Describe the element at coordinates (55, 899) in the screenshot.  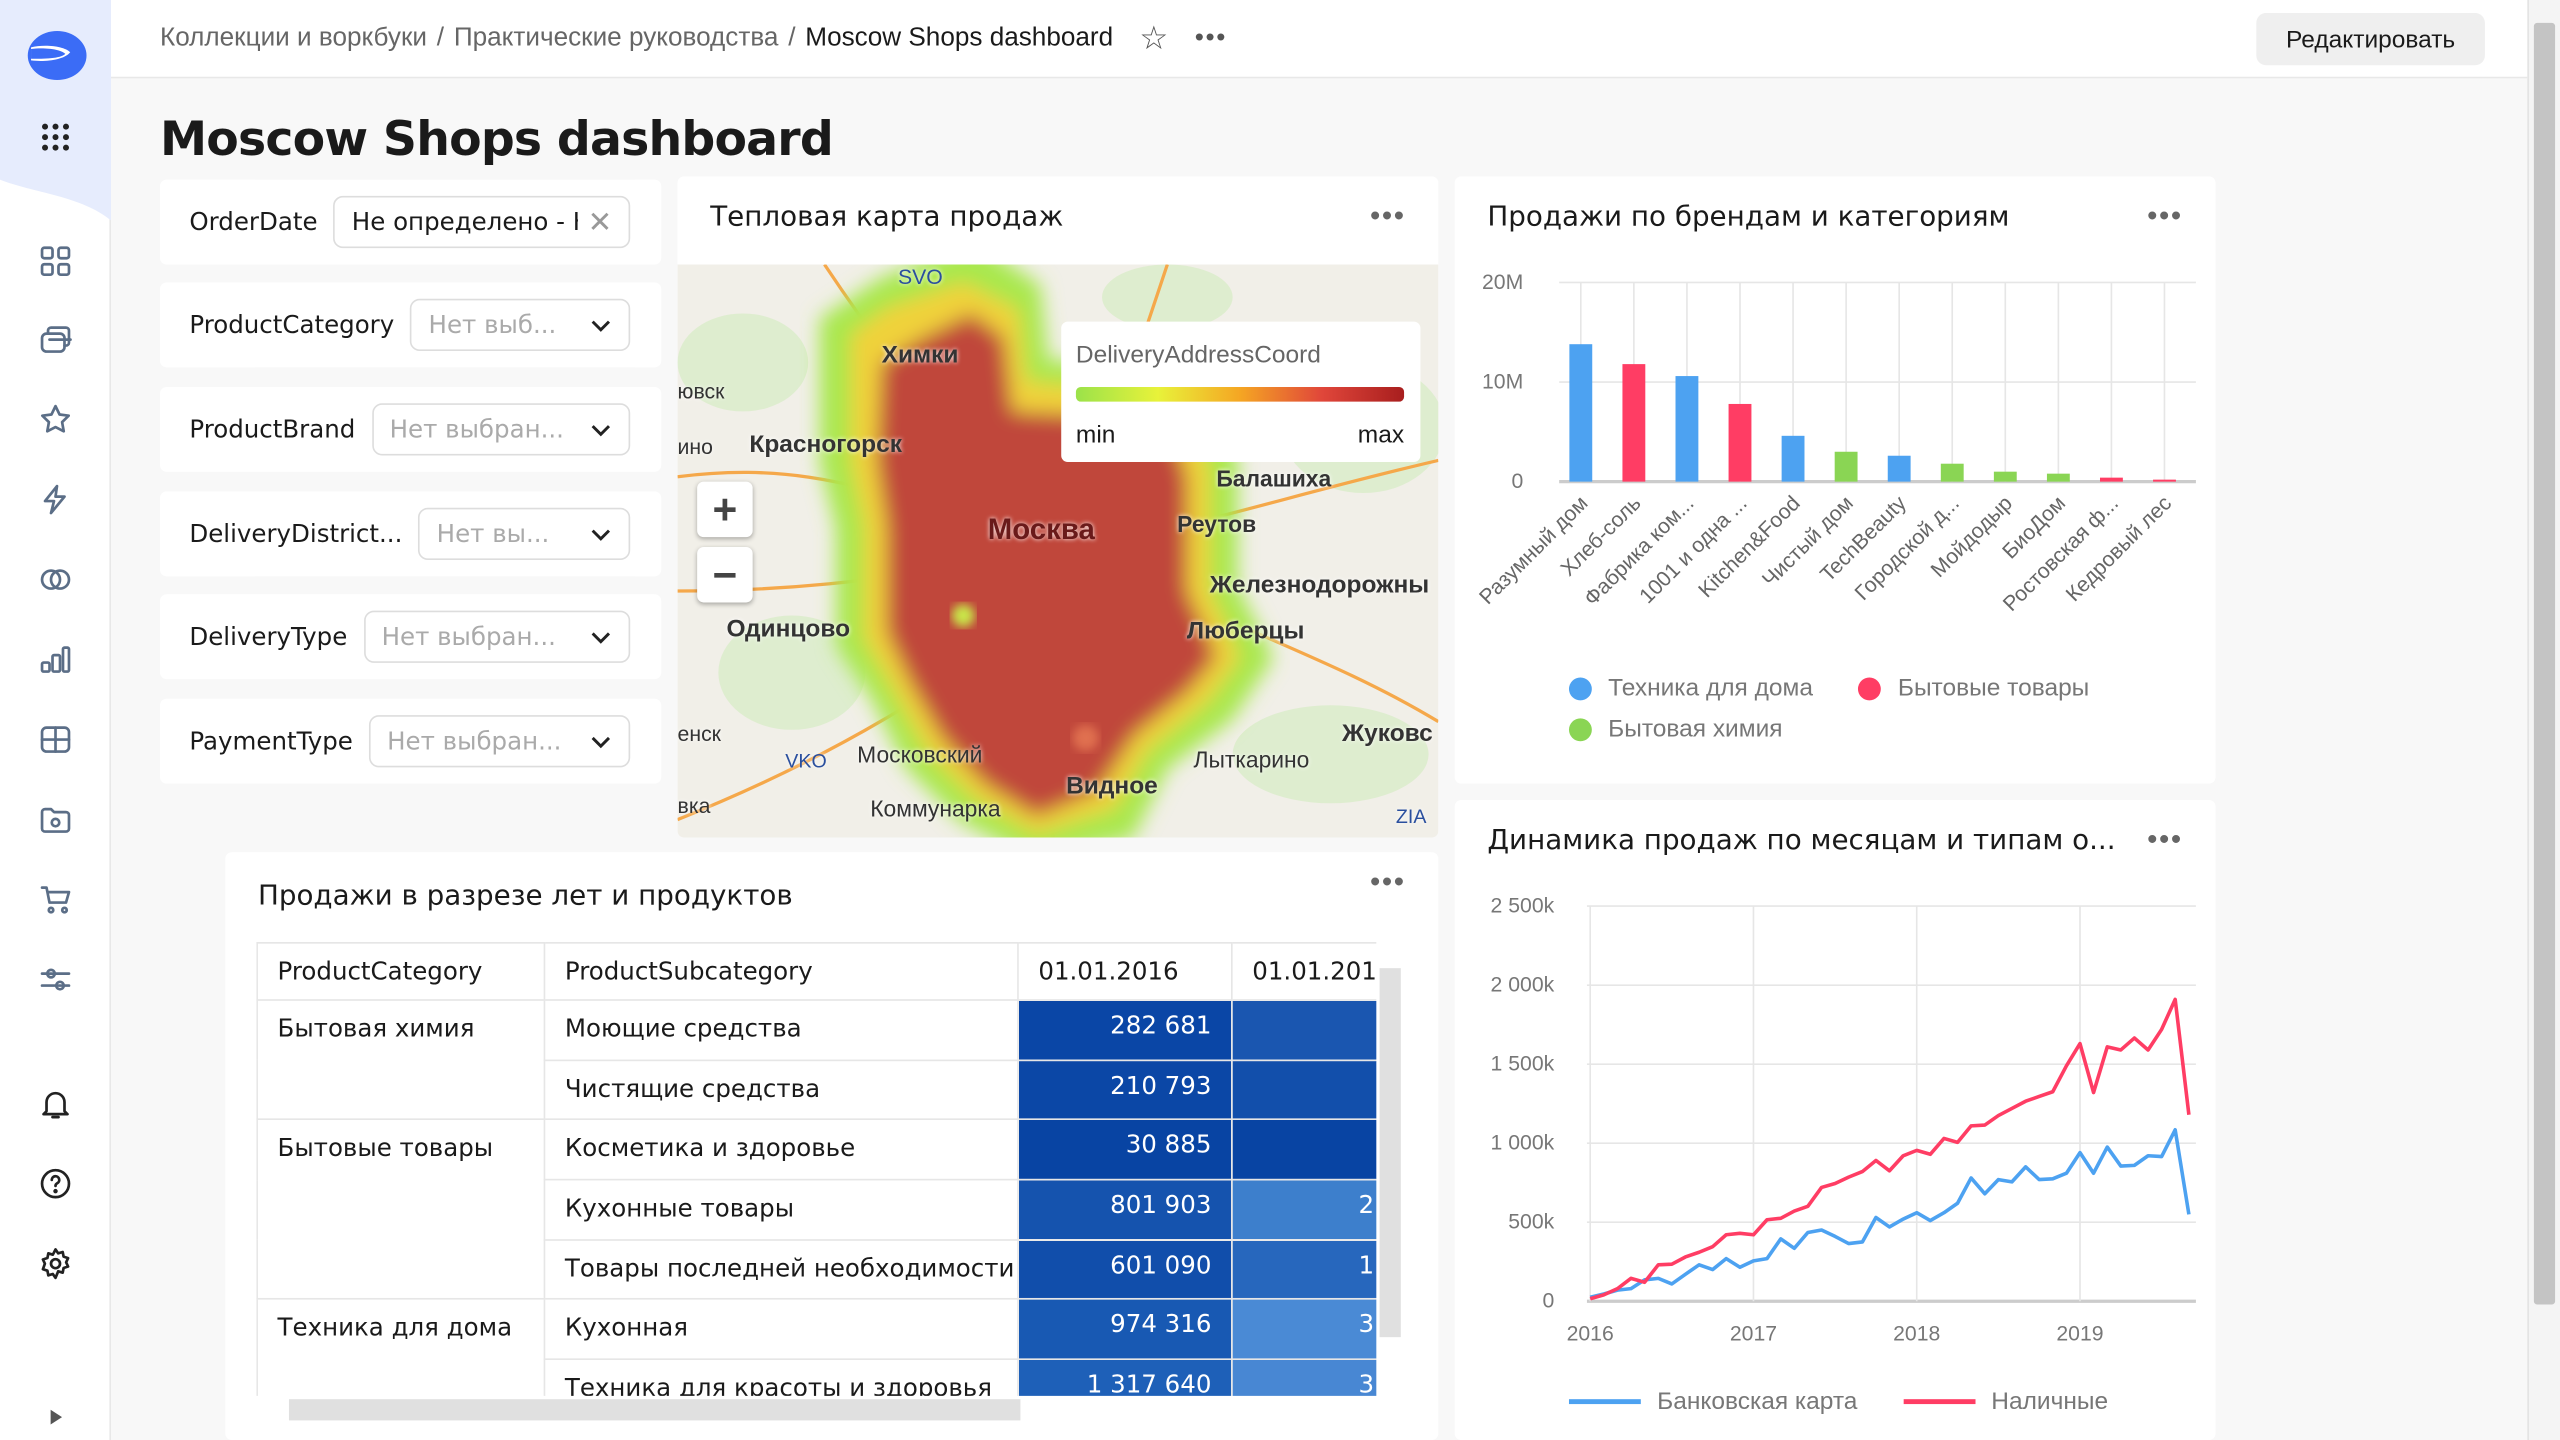
I see `cart-icon` at that location.